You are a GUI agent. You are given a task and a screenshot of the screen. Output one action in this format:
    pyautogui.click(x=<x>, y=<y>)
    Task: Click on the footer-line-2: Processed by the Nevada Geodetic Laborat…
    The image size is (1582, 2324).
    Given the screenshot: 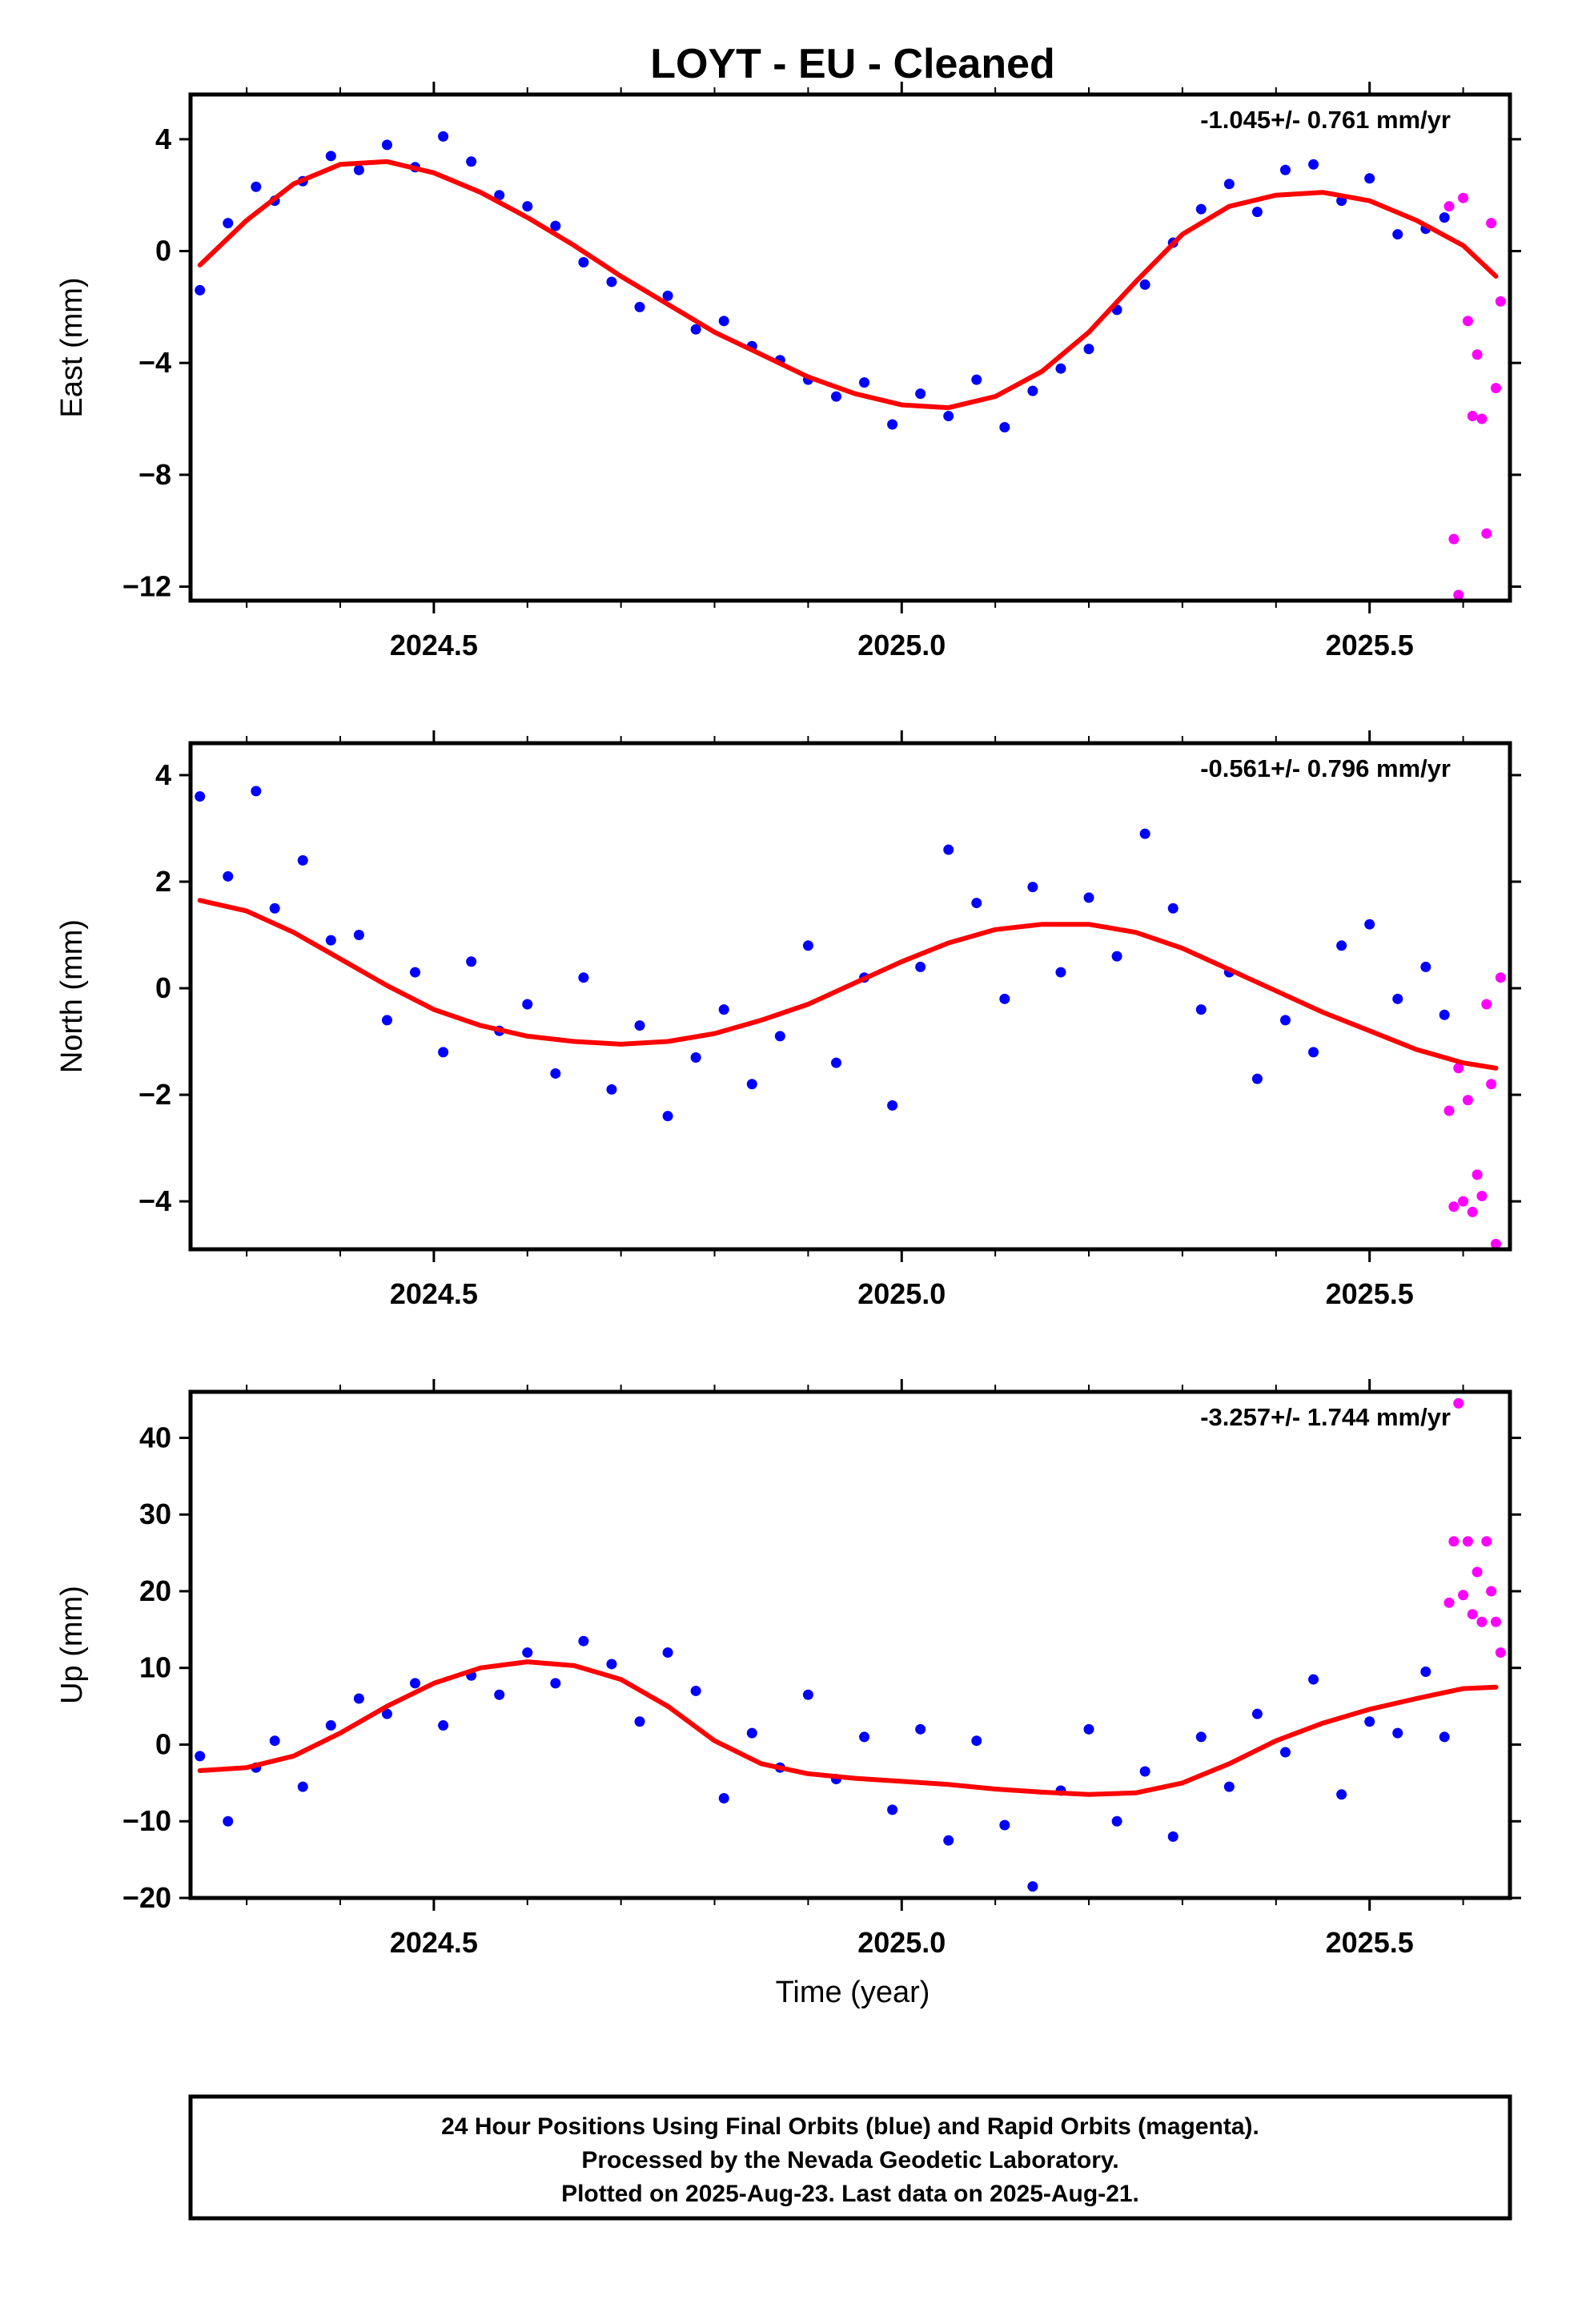 What is the action you would take?
    pyautogui.click(x=849, y=2160)
    